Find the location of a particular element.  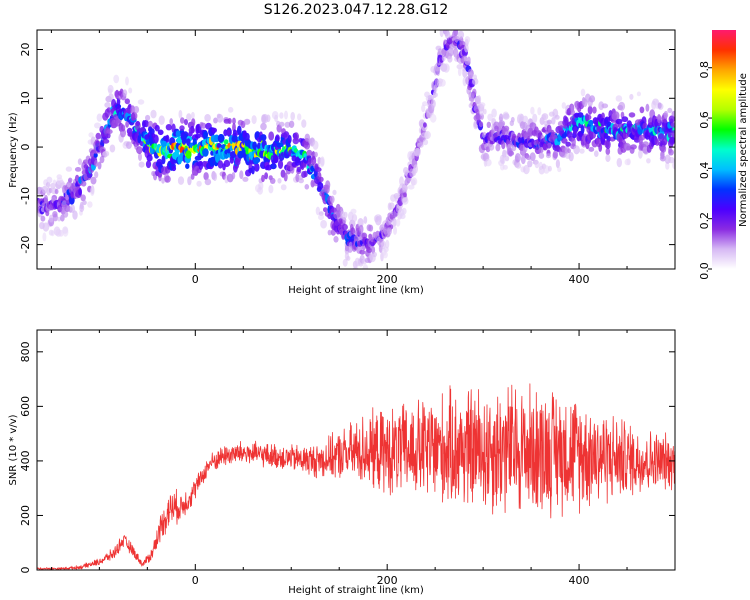

colorbar-gradient is located at coordinates (724, 149).